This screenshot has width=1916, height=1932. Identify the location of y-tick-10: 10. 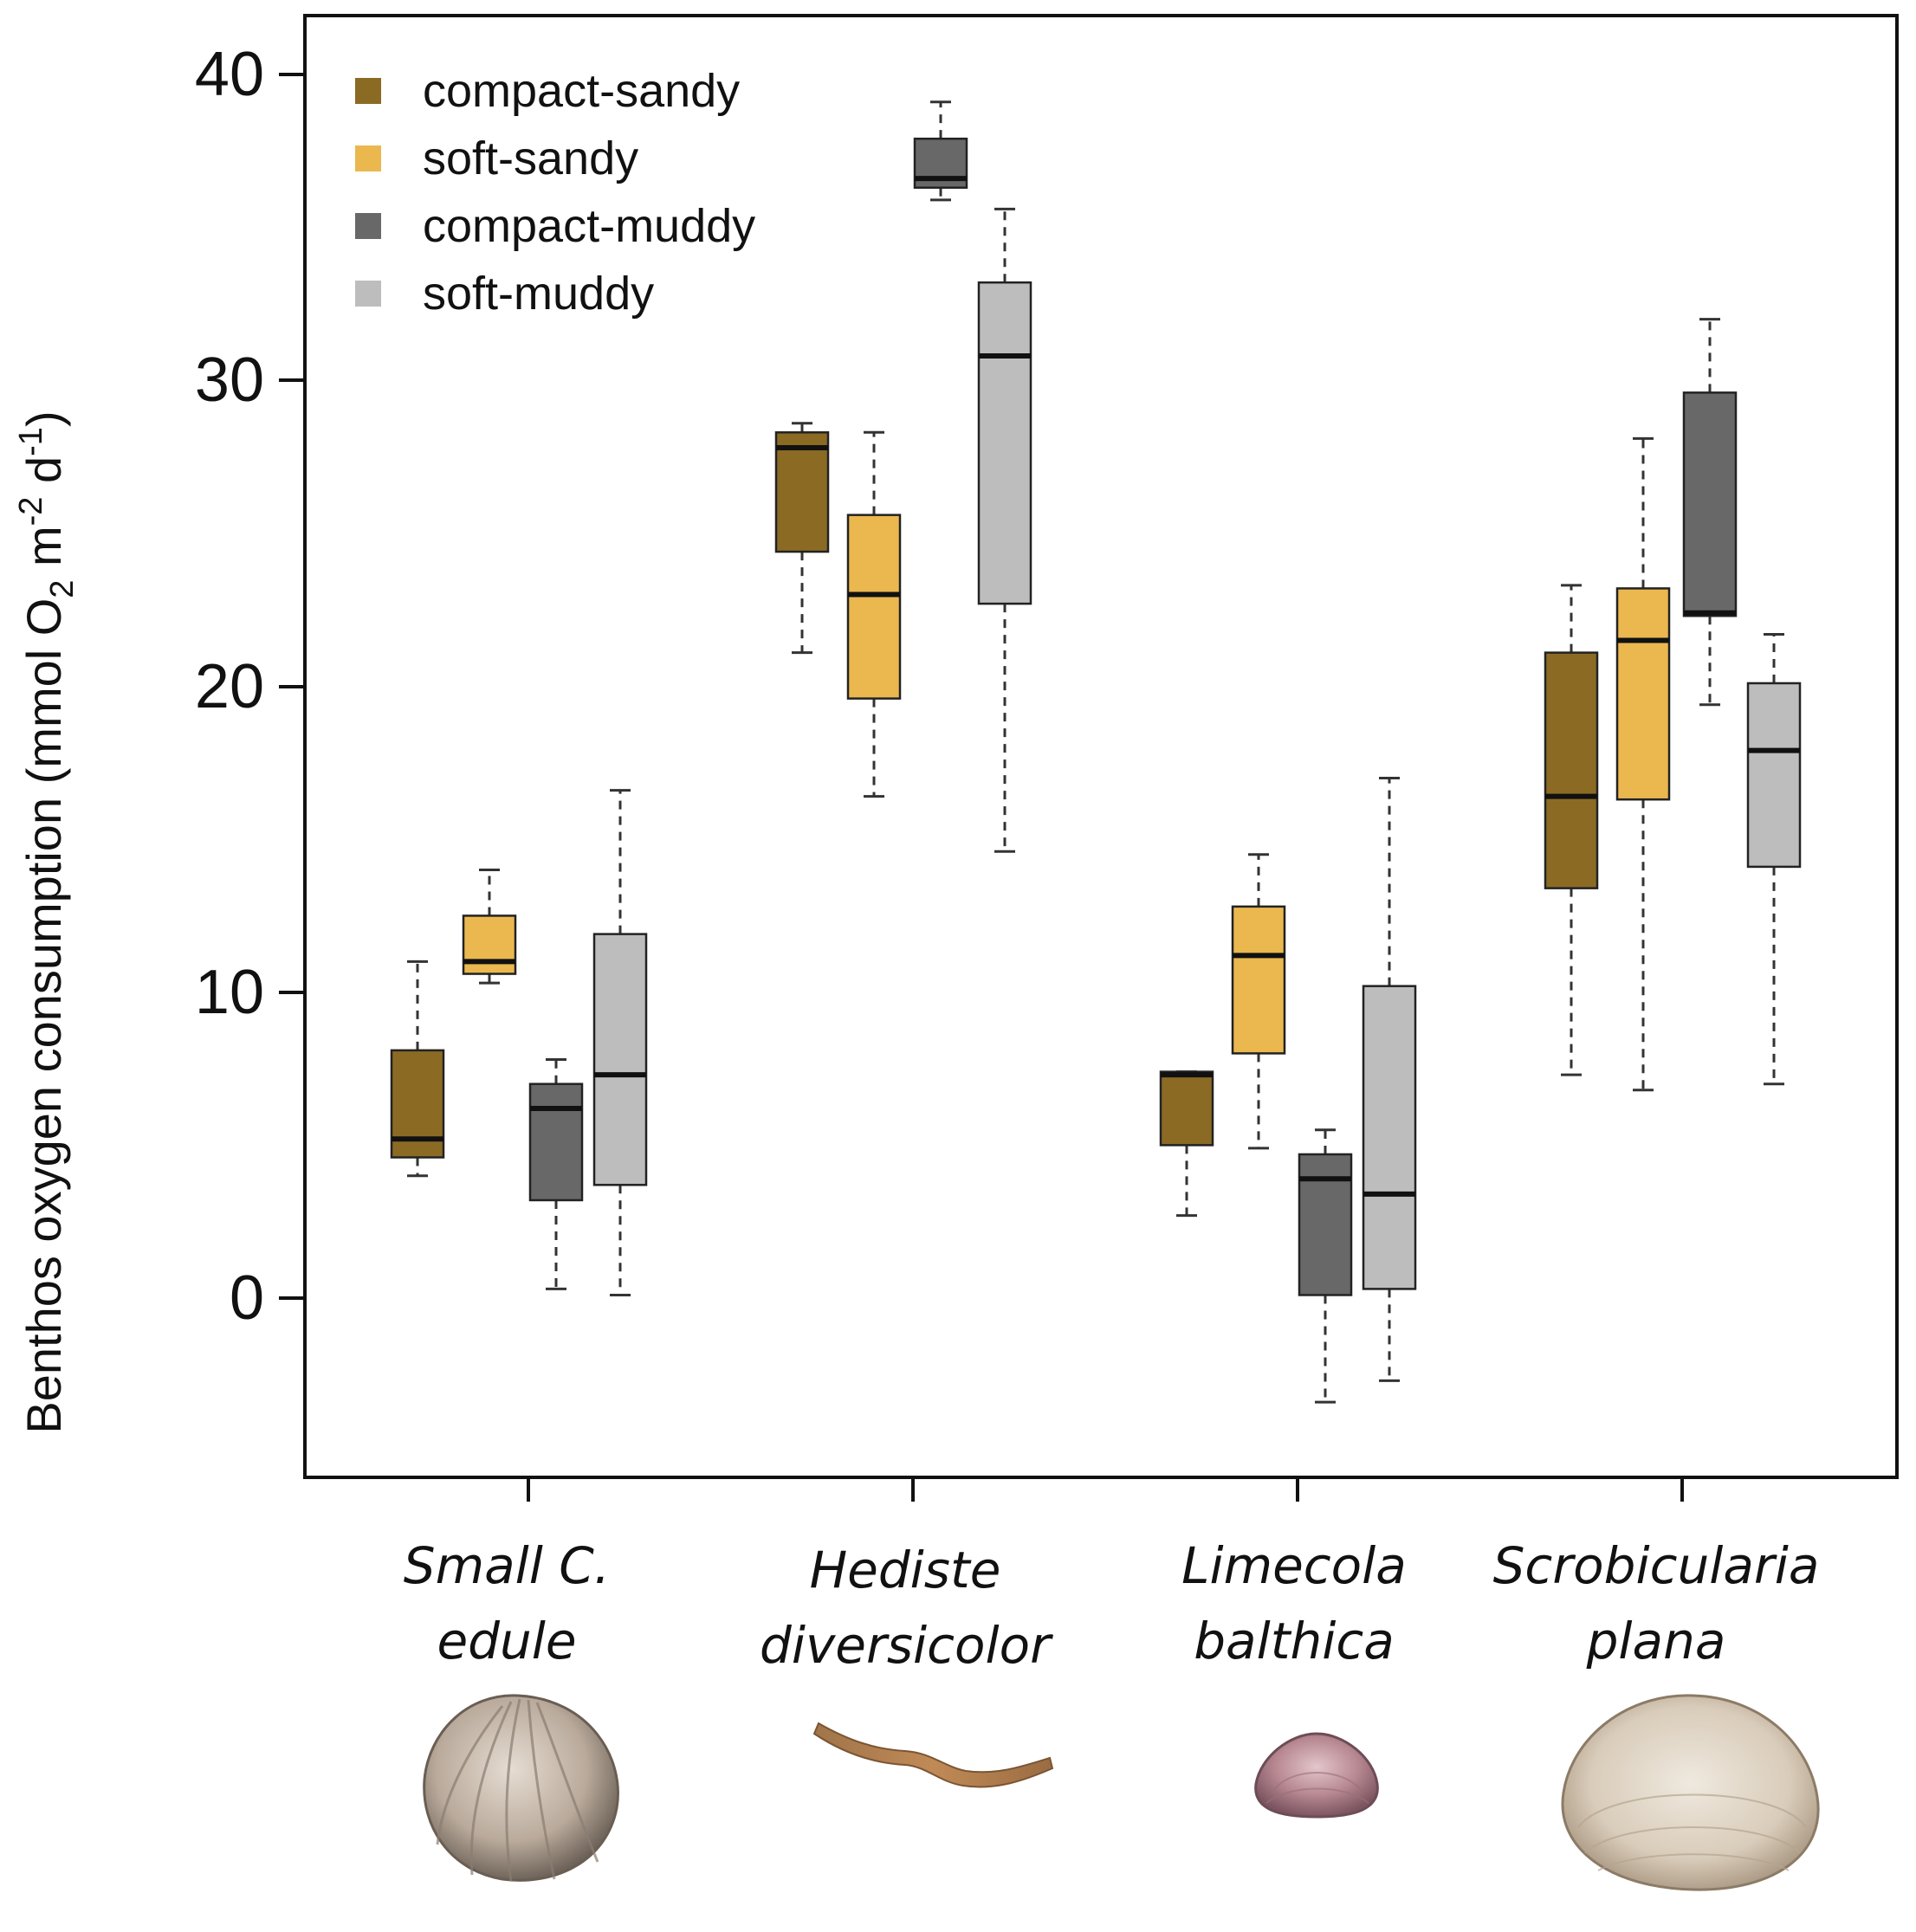
(250, 992).